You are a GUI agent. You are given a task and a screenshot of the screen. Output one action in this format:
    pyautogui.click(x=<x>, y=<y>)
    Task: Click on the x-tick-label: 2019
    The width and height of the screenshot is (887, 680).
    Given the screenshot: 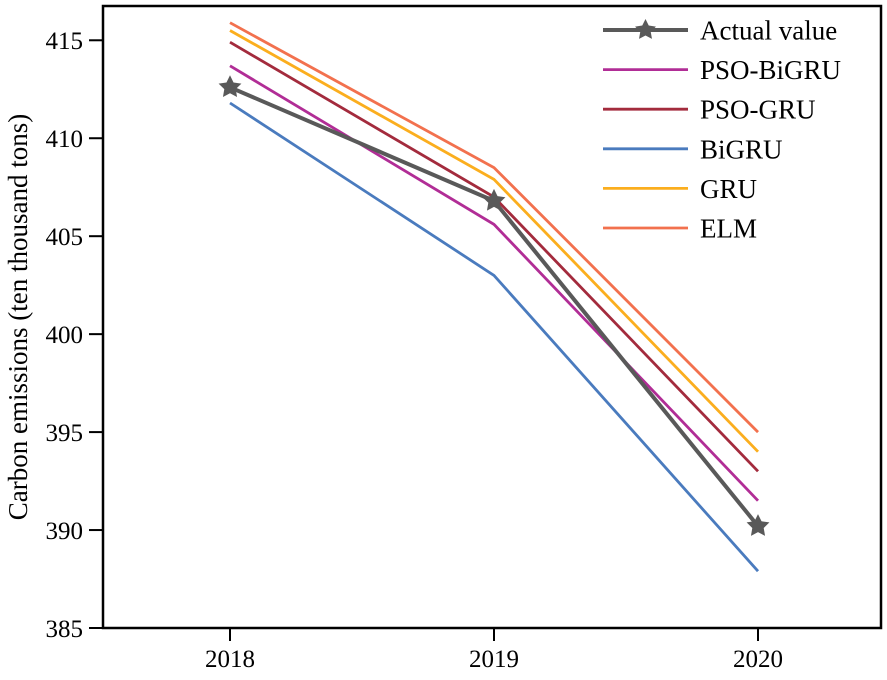 What is the action you would take?
    pyautogui.click(x=494, y=659)
    